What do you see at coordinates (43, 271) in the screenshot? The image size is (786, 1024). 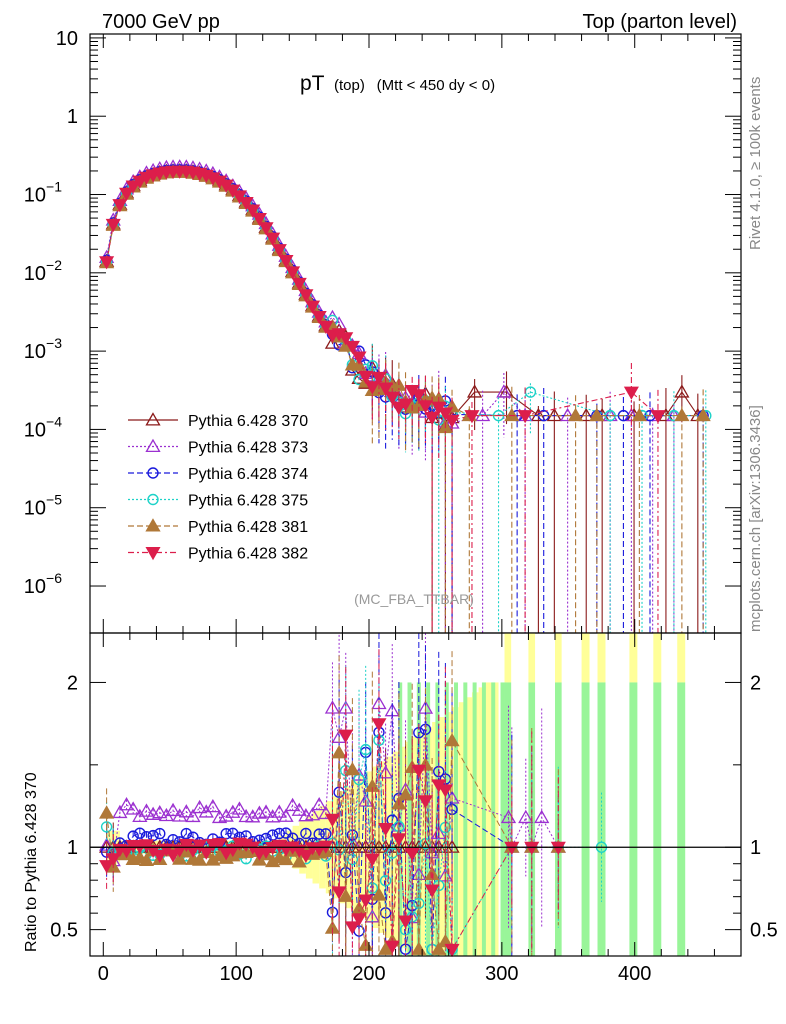 I see `main-y-tick-label: 10⁻²` at bounding box center [43, 271].